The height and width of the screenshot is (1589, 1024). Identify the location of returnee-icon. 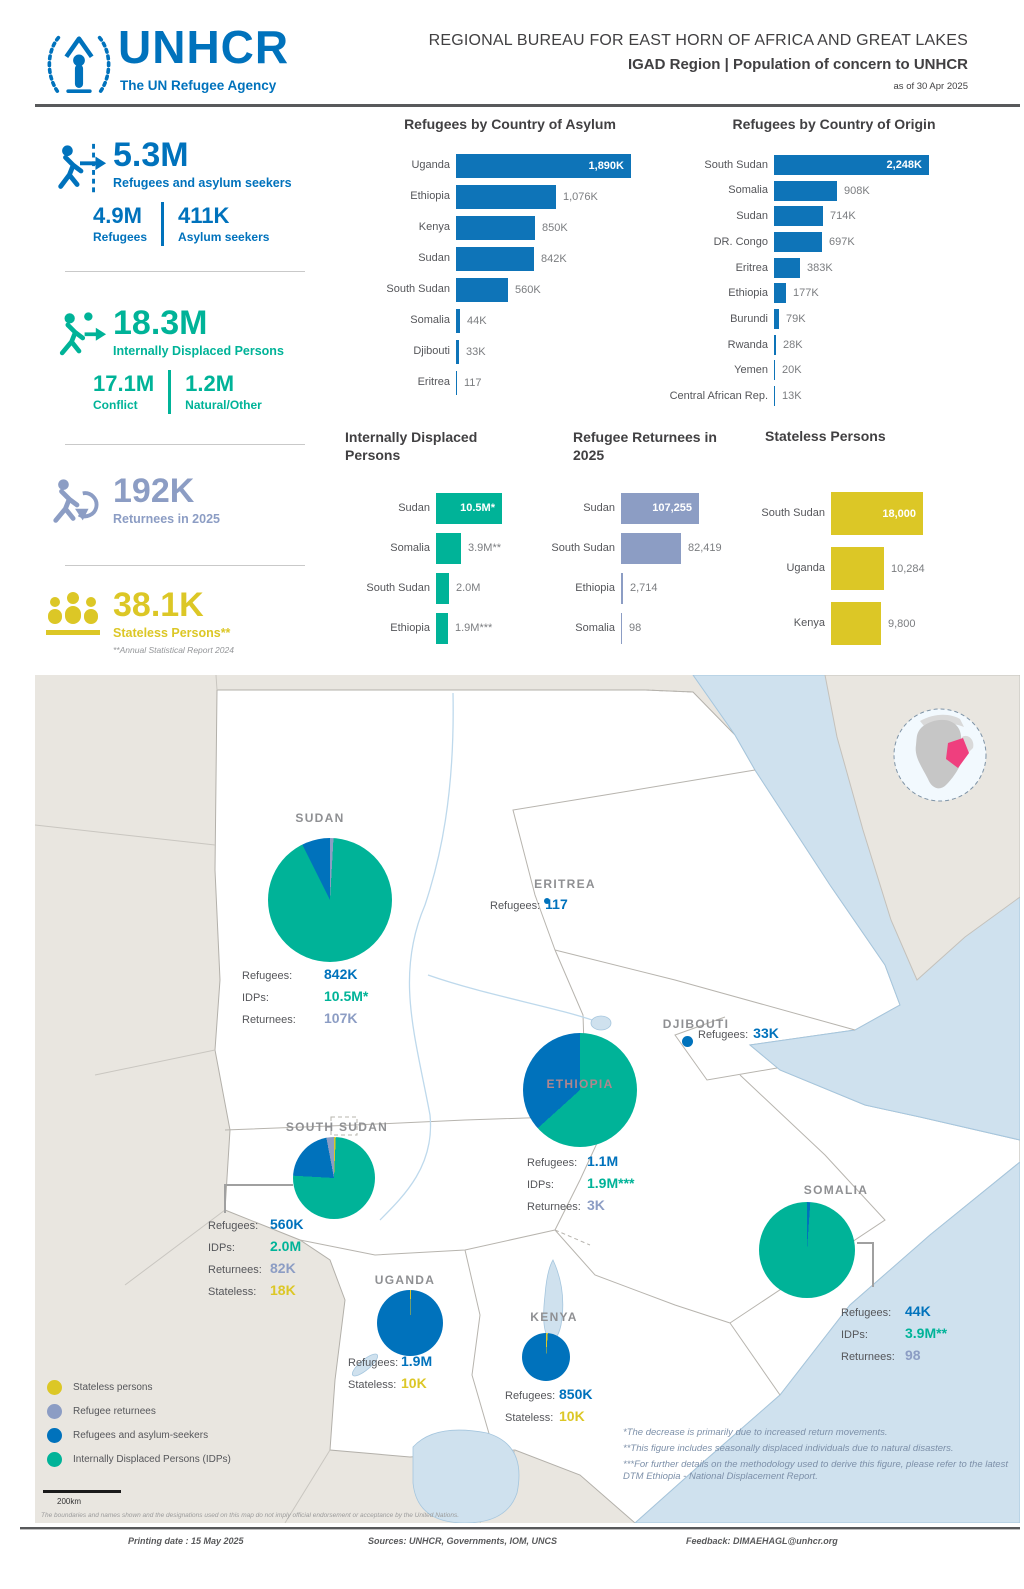
(76, 501).